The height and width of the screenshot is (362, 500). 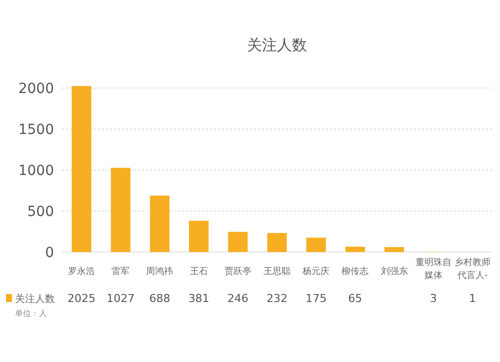 I want to click on x-tick-label: 贾跃亭, so click(x=238, y=271).